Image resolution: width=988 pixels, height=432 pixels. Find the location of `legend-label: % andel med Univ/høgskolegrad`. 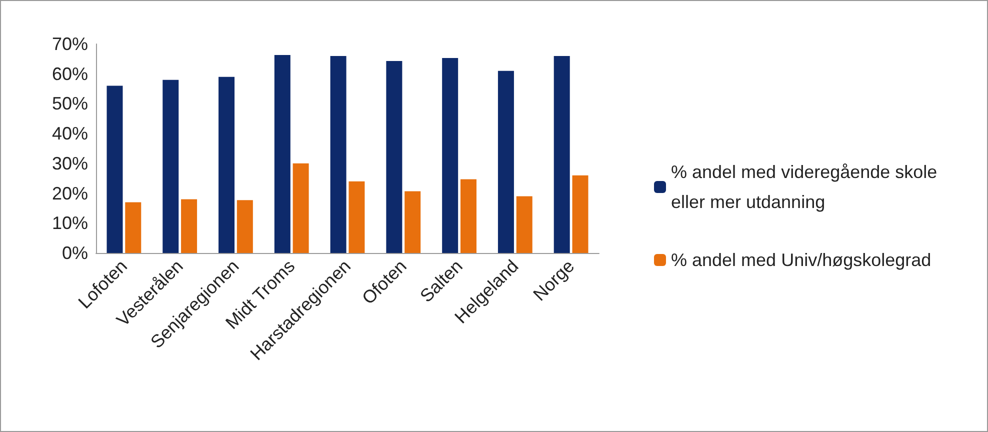

legend-label: % andel med Univ/høgskolegrad is located at coordinates (801, 260).